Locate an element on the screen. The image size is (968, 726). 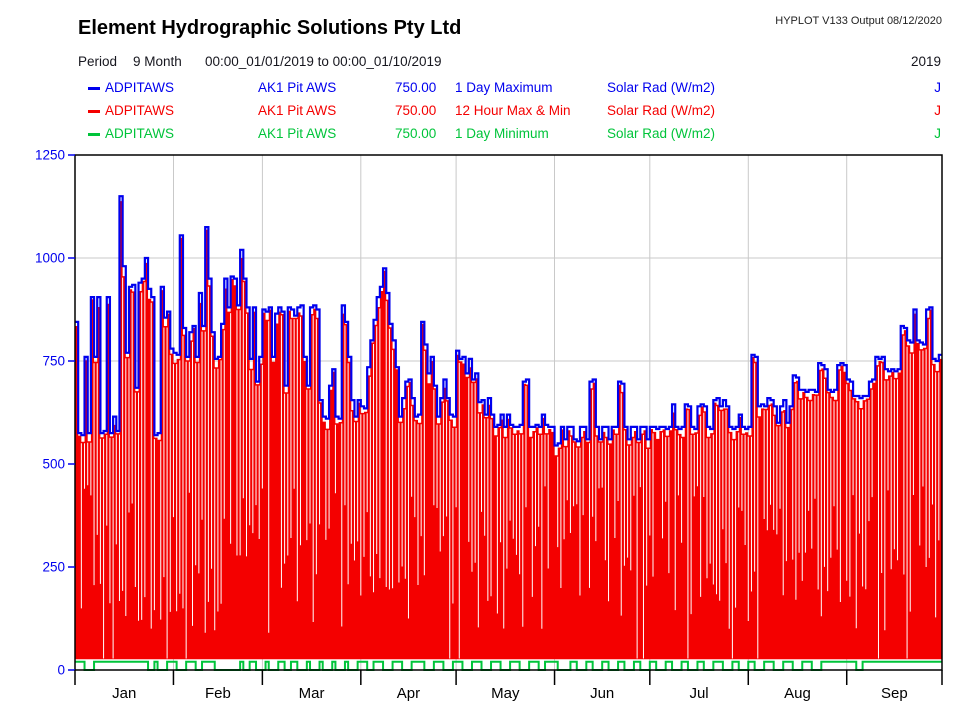
month-label: Aug is located at coordinates (797, 693).